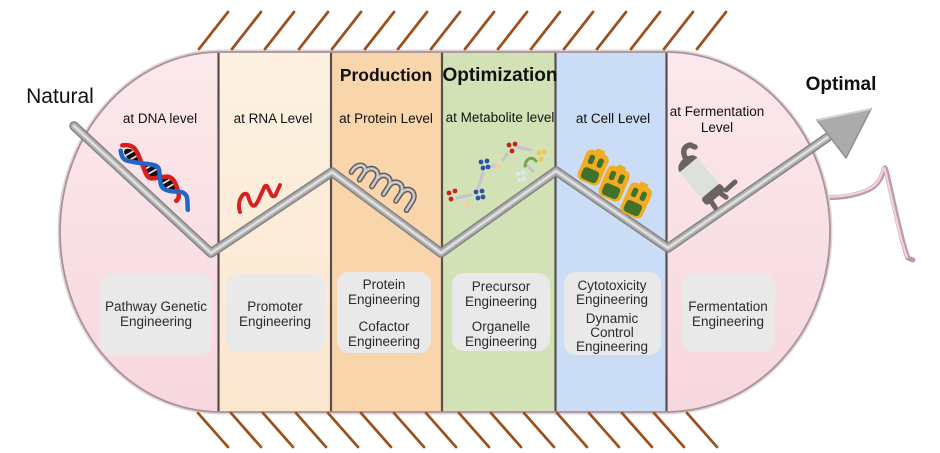 The image size is (940, 453). What do you see at coordinates (613, 118) in the screenshot?
I see `svg-text: at Cell Level` at bounding box center [613, 118].